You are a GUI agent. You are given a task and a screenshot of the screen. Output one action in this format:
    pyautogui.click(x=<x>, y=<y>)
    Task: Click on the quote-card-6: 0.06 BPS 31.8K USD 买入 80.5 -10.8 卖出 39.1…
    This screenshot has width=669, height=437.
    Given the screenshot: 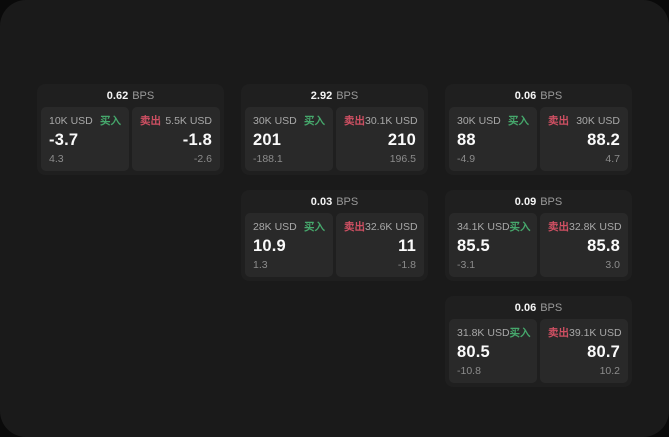 What is the action you would take?
    pyautogui.click(x=538, y=341)
    